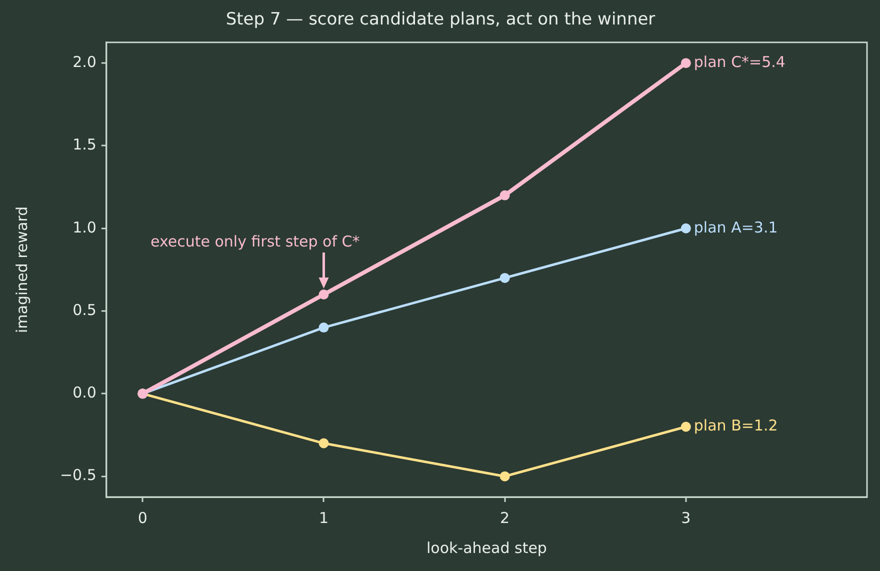  I want to click on chart-title: Step 7 — score candidate plans, act on the winner, so click(441, 20).